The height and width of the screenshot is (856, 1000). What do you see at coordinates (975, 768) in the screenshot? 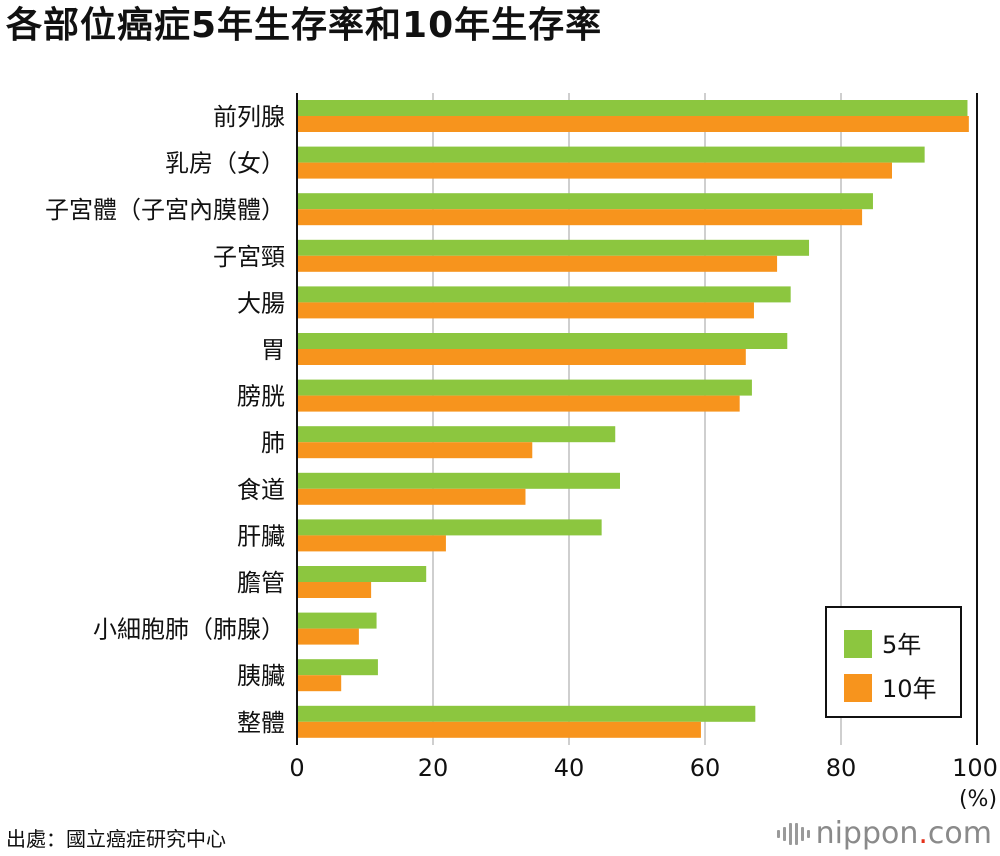
I see `x-tick-label: 100` at bounding box center [975, 768].